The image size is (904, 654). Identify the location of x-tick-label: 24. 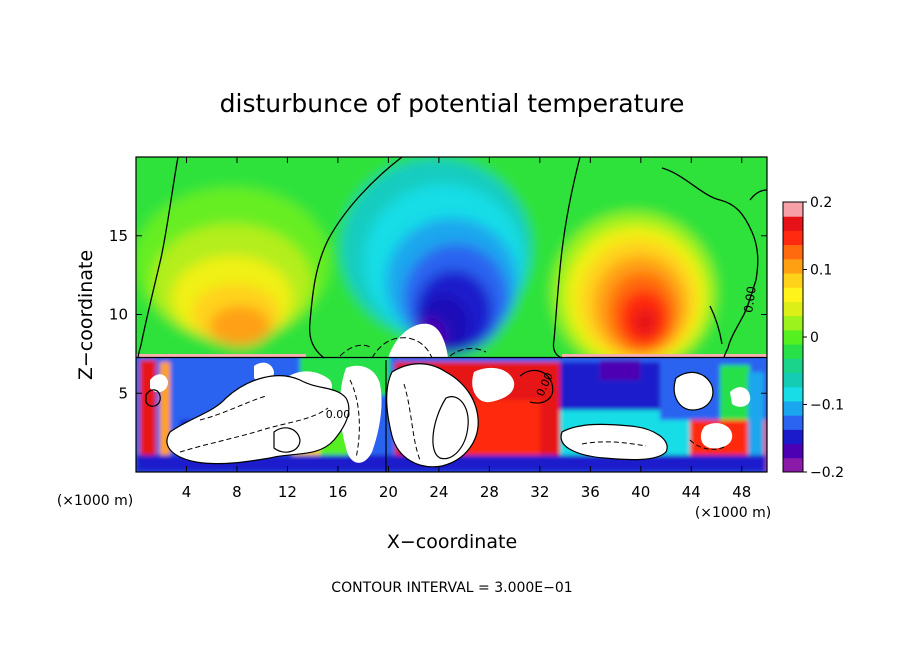
(438, 492).